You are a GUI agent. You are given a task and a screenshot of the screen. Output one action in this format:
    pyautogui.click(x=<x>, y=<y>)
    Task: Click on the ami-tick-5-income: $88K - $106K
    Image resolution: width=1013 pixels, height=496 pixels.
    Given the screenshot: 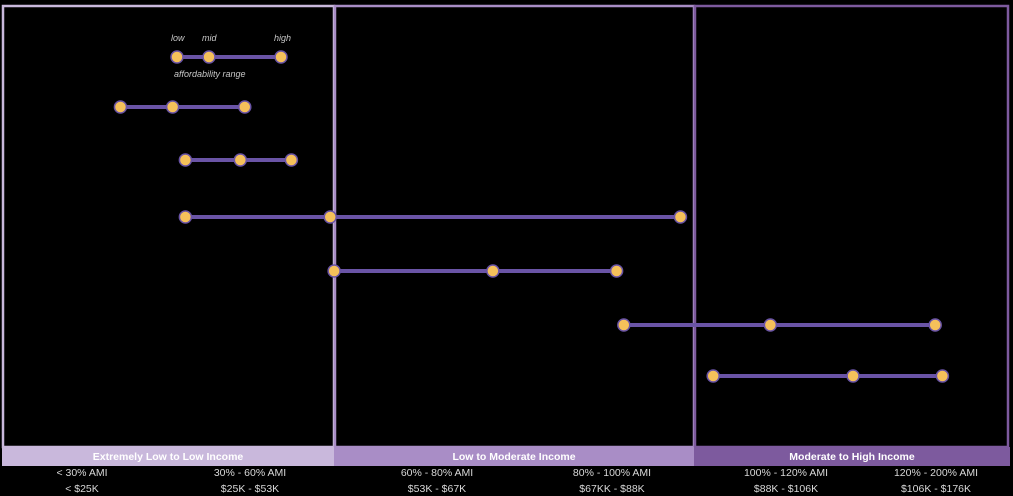 What is the action you would take?
    pyautogui.click(x=786, y=489)
    